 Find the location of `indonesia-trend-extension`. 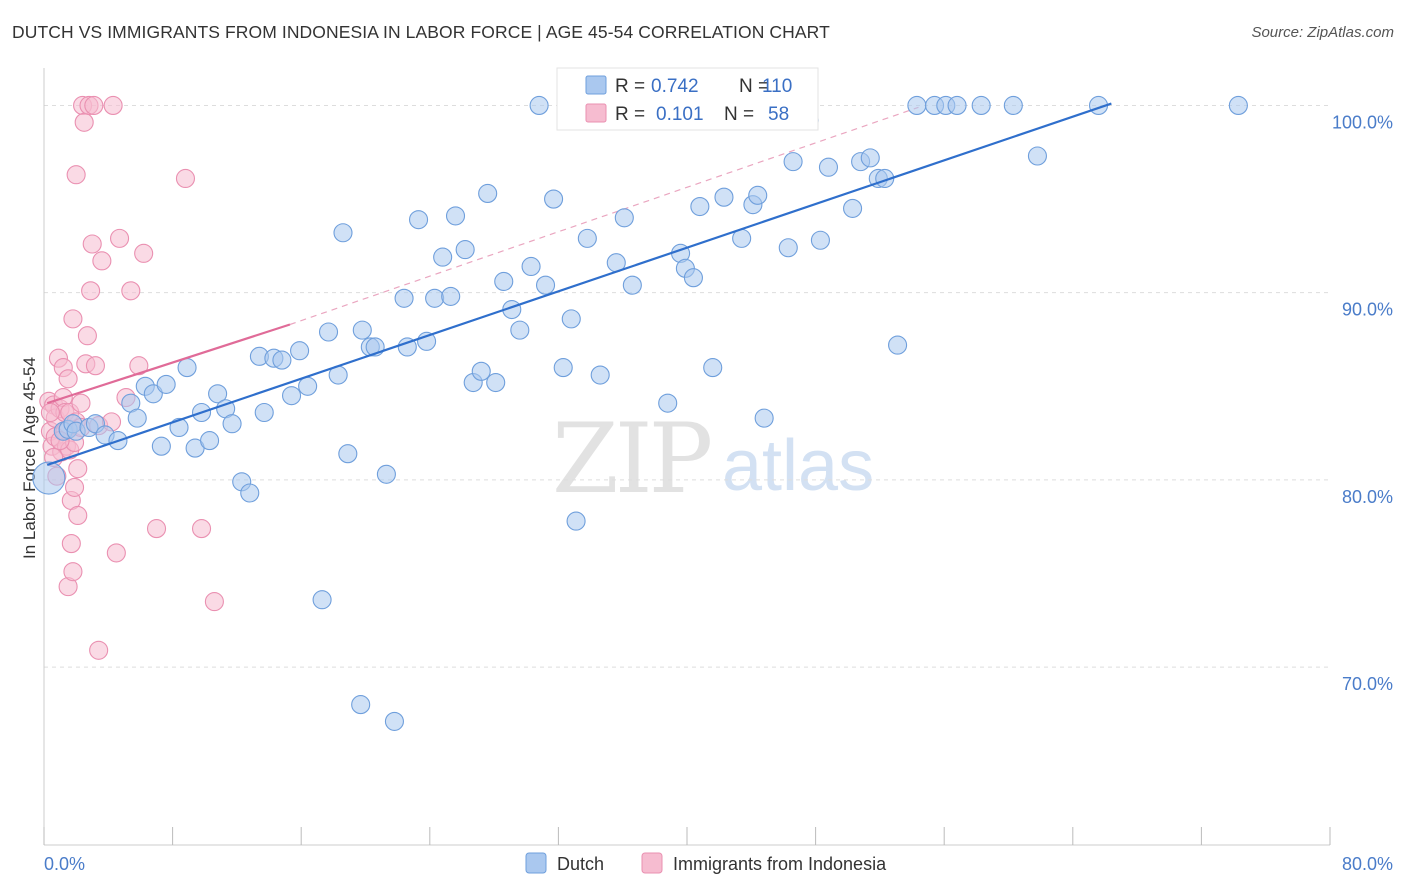

indonesia-trend-extension is located at coordinates (604, 216).